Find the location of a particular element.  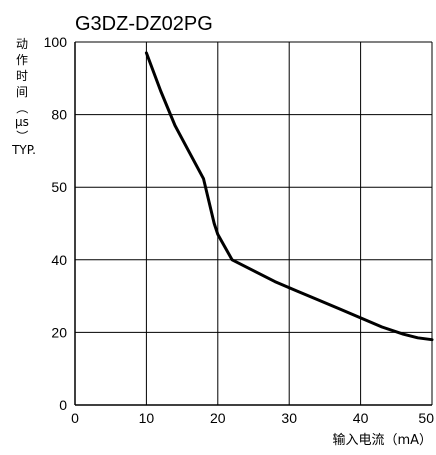

y-tick-label: 50 is located at coordinates (59, 187).